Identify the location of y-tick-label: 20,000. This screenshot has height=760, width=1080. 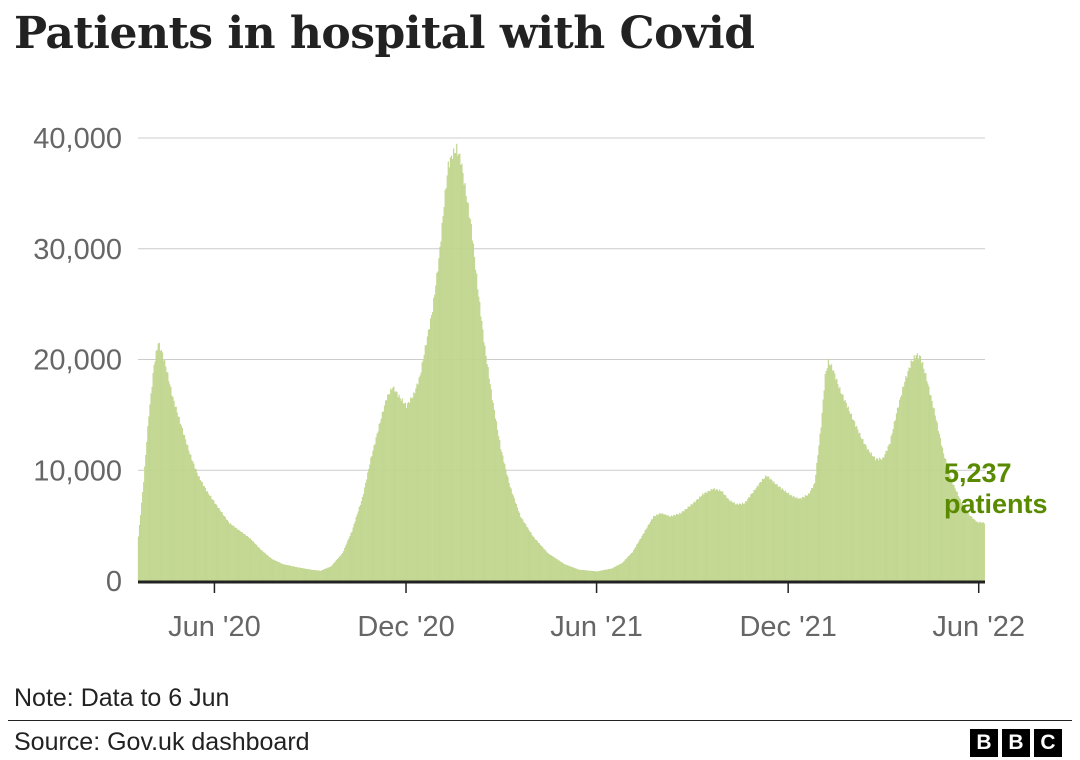
(77, 361).